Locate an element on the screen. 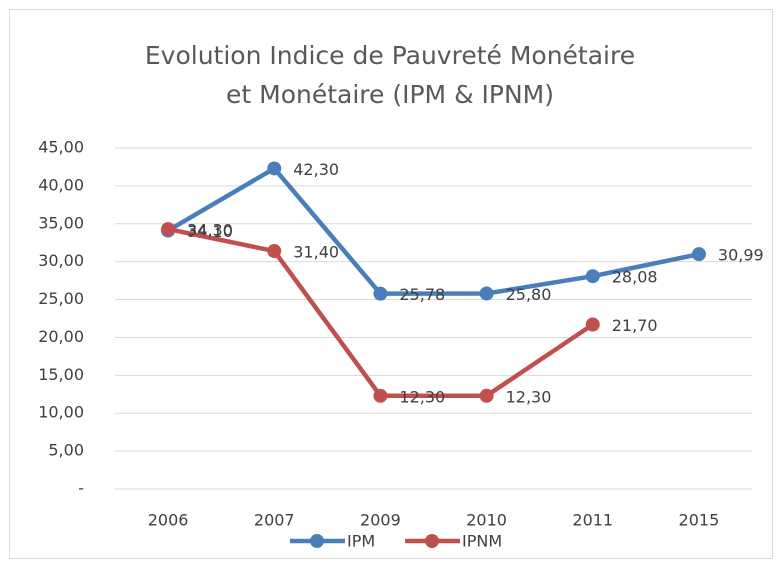  x-tick-label: 2010 is located at coordinates (486, 520).